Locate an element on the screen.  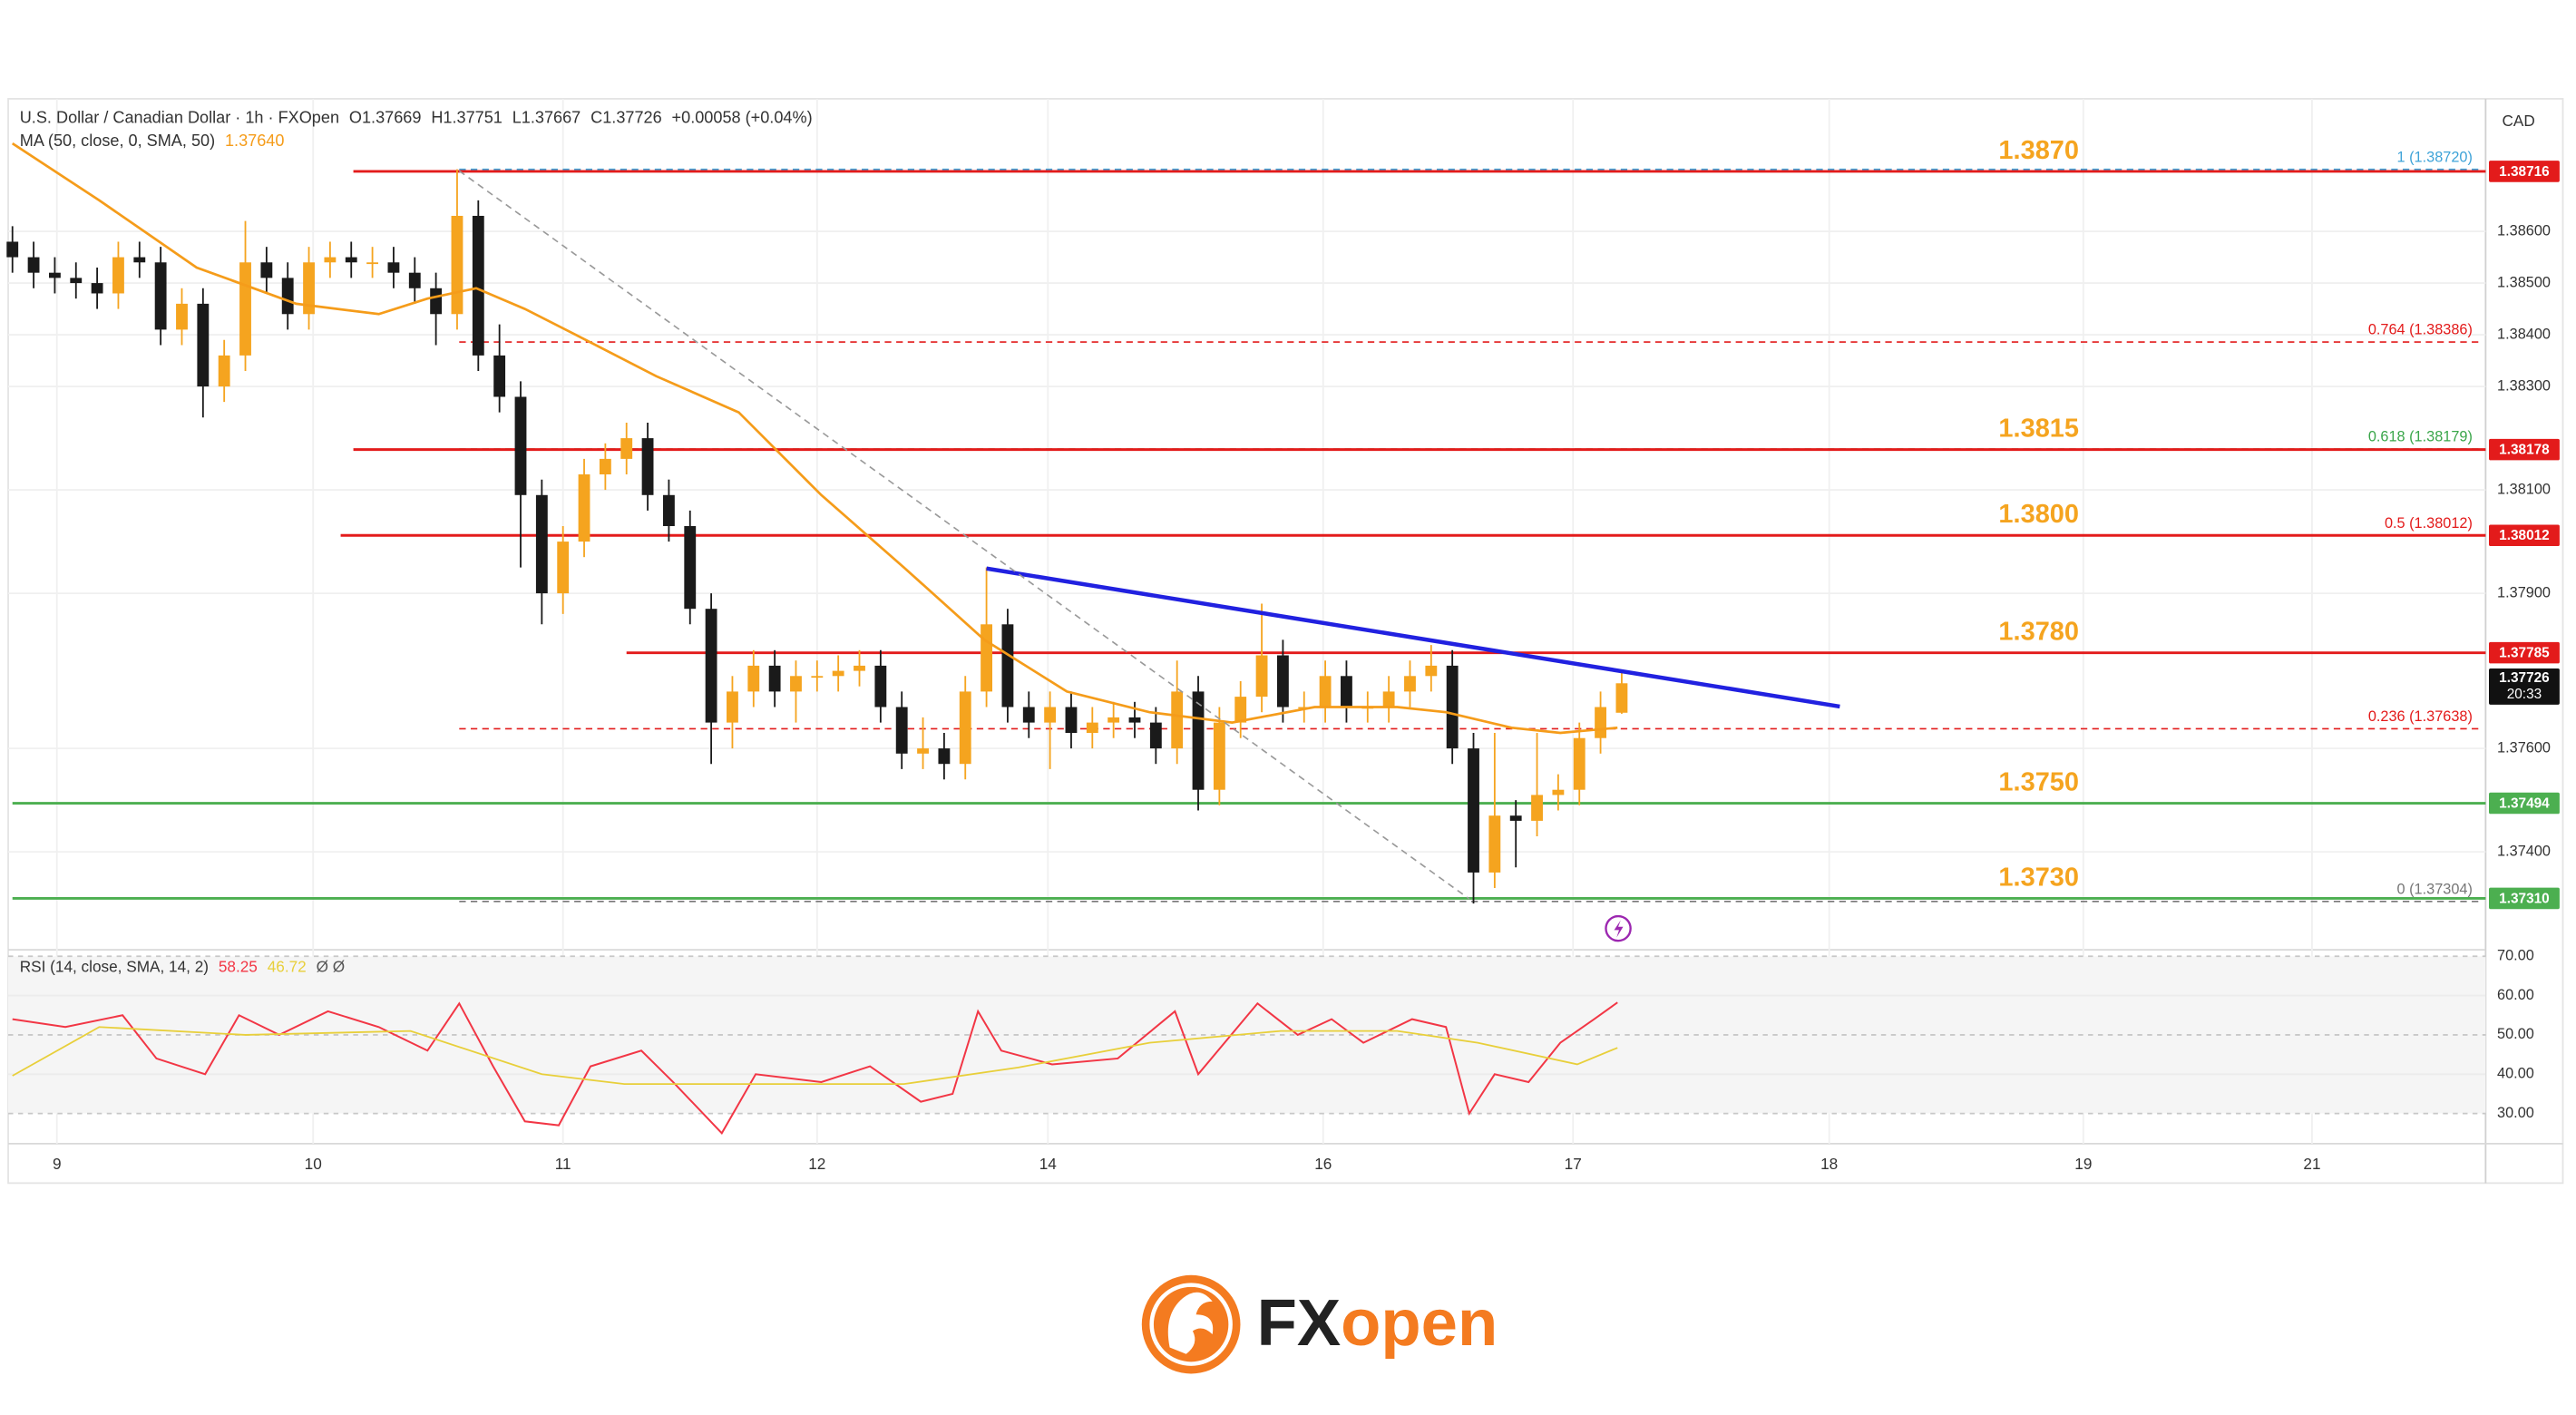
x-tick-label: 14 is located at coordinates (1048, 1164).